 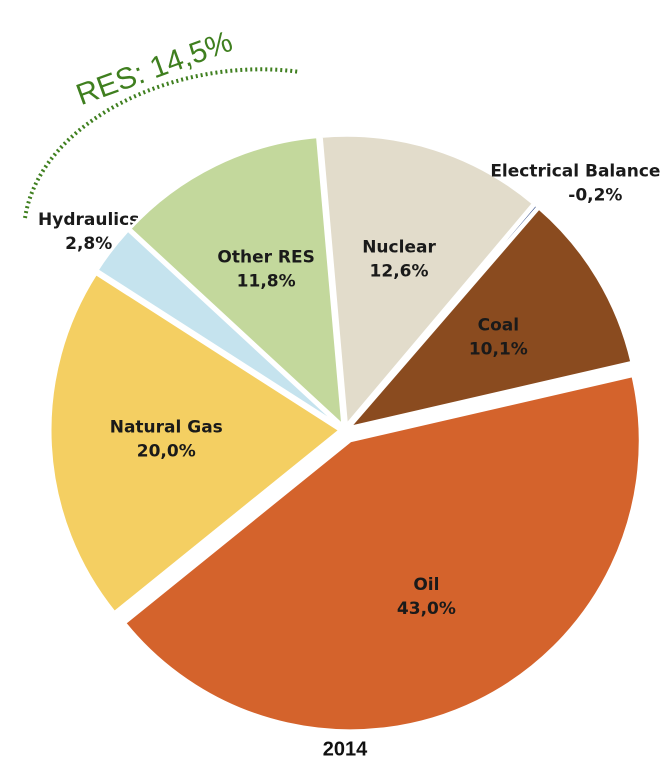 I want to click on slice-value-label: 20,0%, so click(x=166, y=452).